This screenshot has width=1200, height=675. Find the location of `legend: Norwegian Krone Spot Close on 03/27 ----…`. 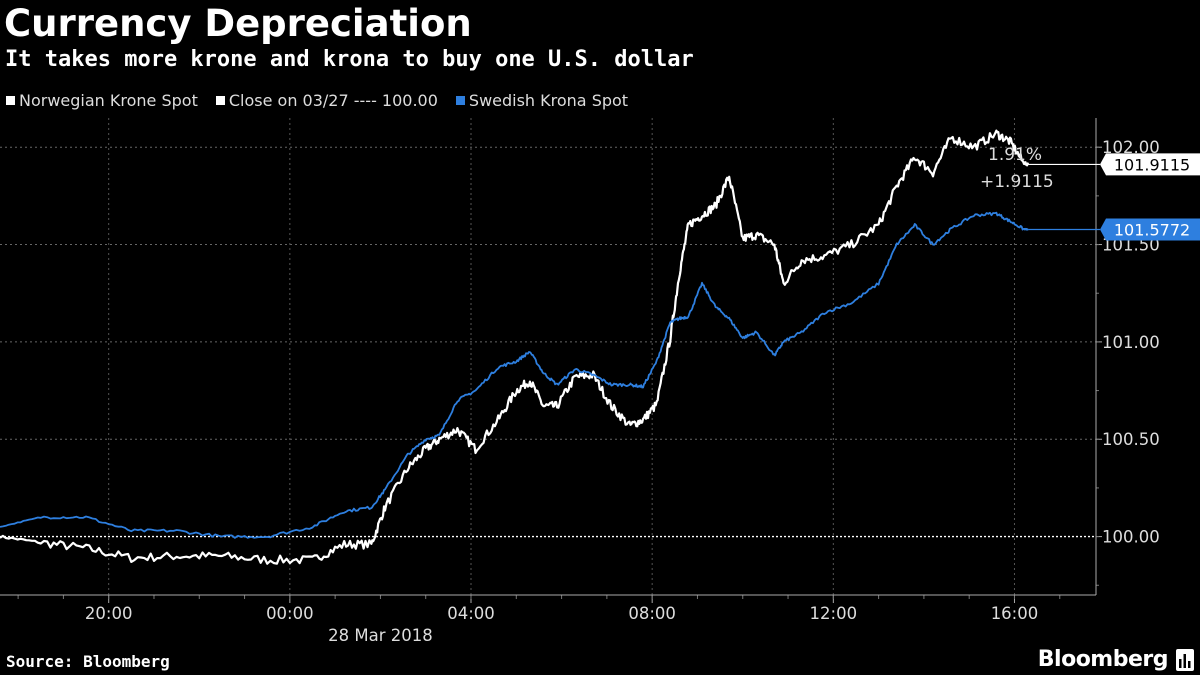

legend: Norwegian Krone Spot Close on 03/27 ----… is located at coordinates (317, 100).